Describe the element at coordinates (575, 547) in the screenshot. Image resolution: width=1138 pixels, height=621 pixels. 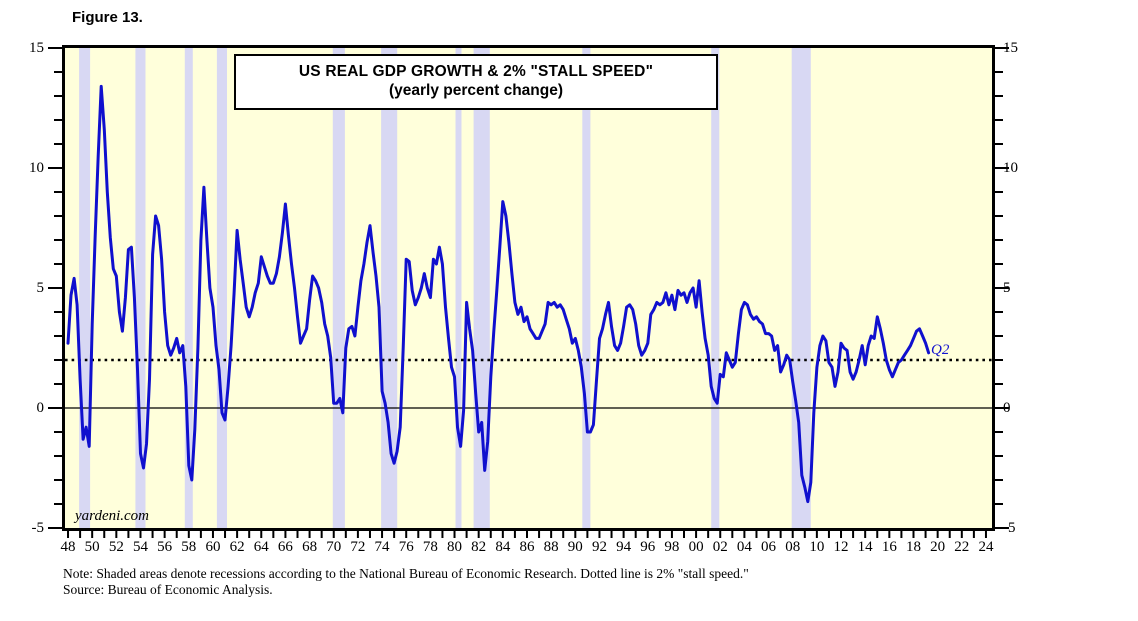
I see `x-axis-tick-label: 90` at that location.